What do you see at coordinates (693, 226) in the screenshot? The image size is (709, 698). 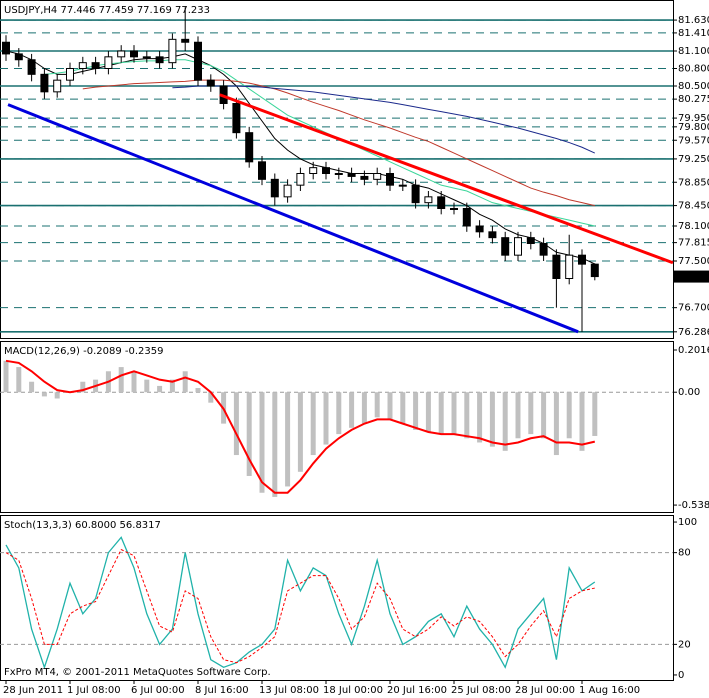 I see `y-tick-label: 78.100` at bounding box center [693, 226].